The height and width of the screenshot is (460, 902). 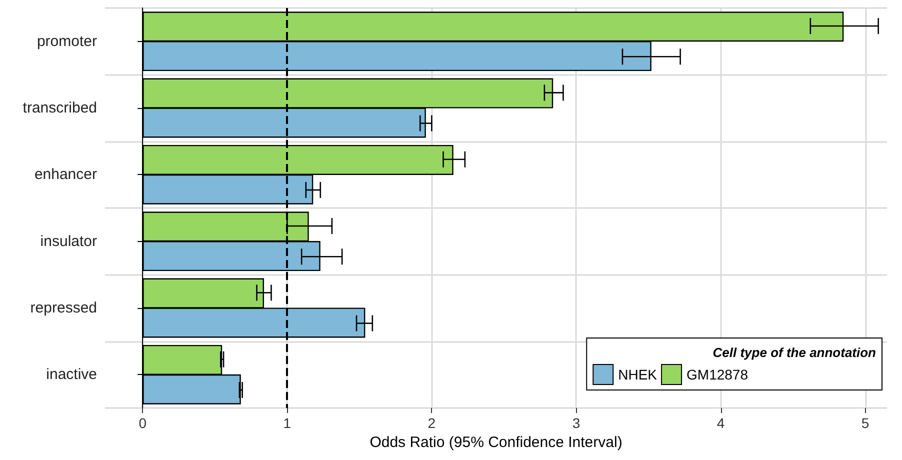 What do you see at coordinates (66, 41) in the screenshot?
I see `y-tick-label: promoter` at bounding box center [66, 41].